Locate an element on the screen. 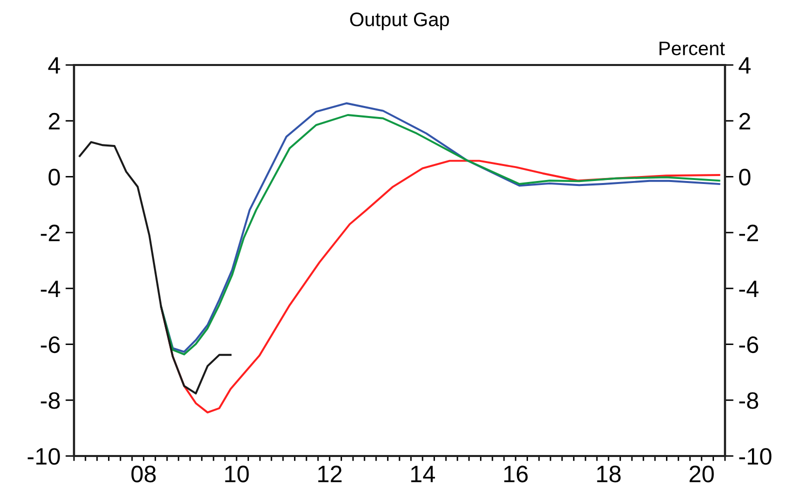 This screenshot has width=798, height=497. y-tick-label: 2 is located at coordinates (54, 121).